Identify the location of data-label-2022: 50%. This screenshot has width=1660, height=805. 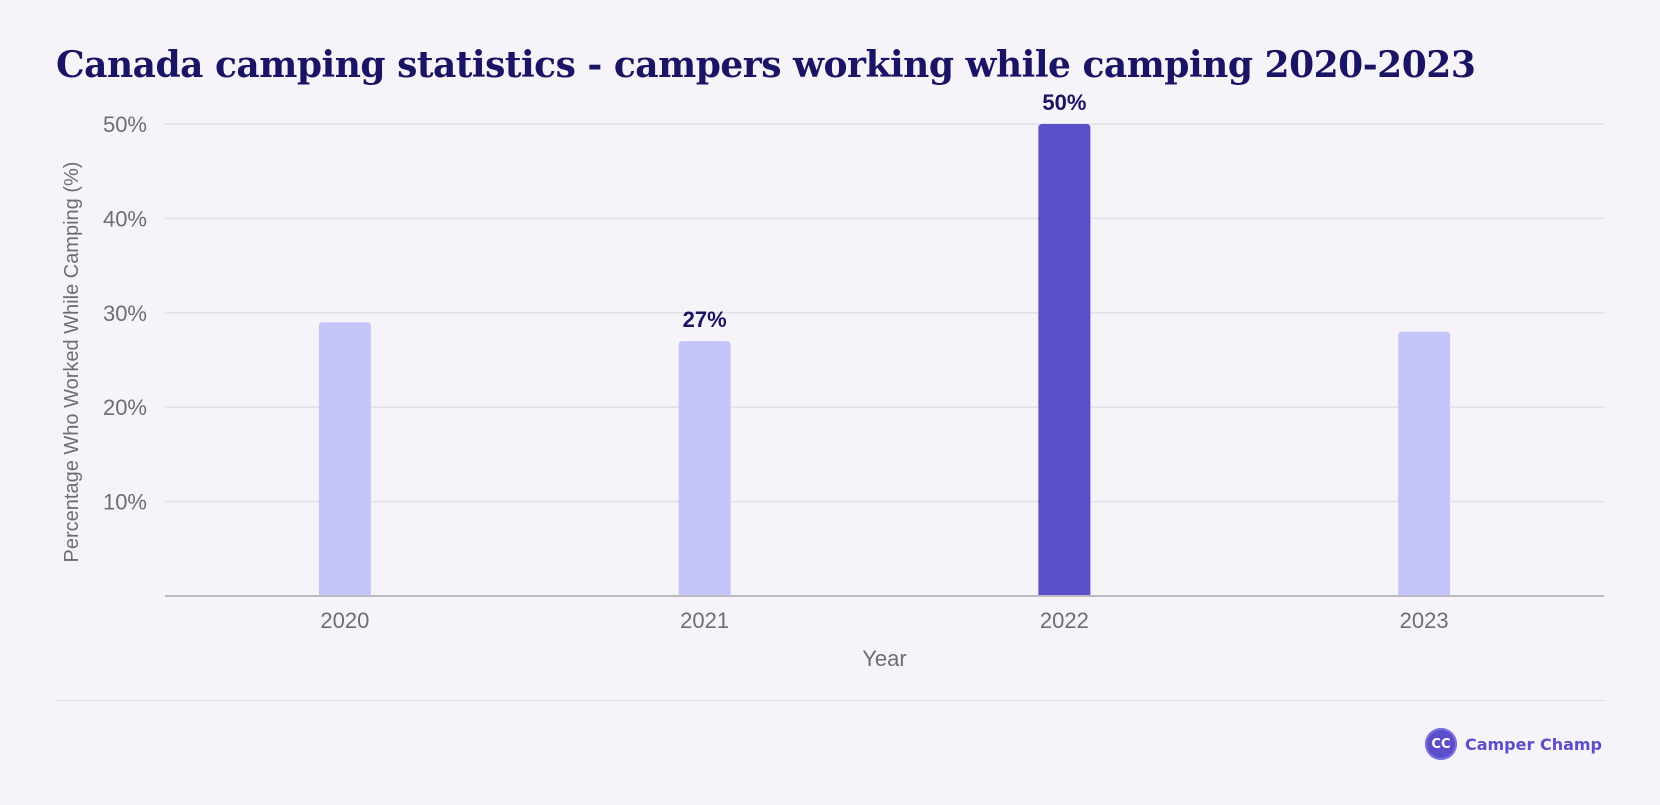
(1064, 102).